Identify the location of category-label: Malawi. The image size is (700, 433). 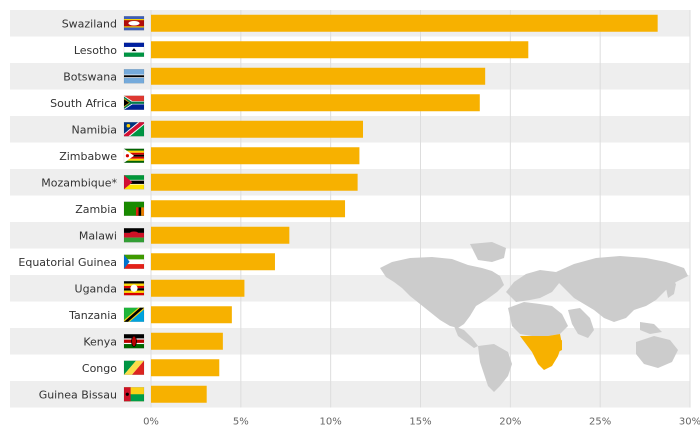
(98, 235).